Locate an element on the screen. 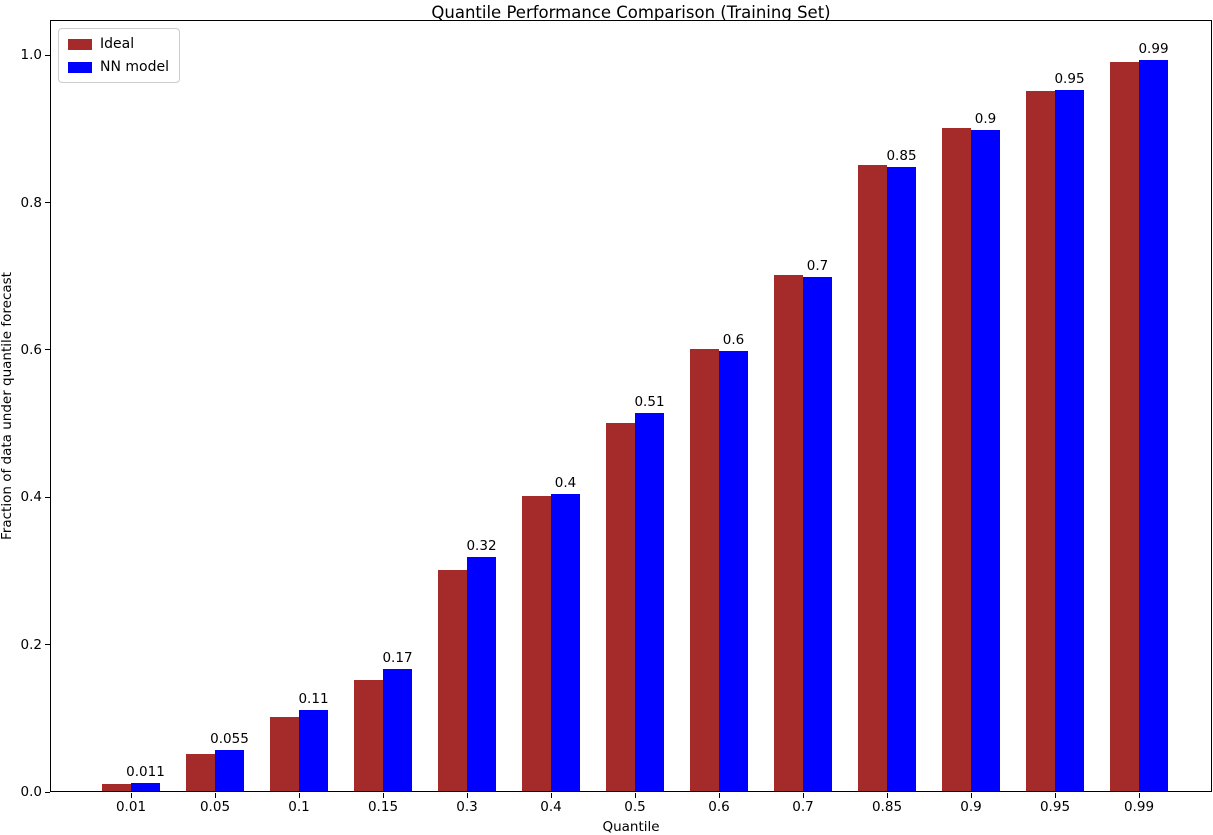 This screenshot has height=835, width=1213. x-tick-label: 0.5 is located at coordinates (635, 807).